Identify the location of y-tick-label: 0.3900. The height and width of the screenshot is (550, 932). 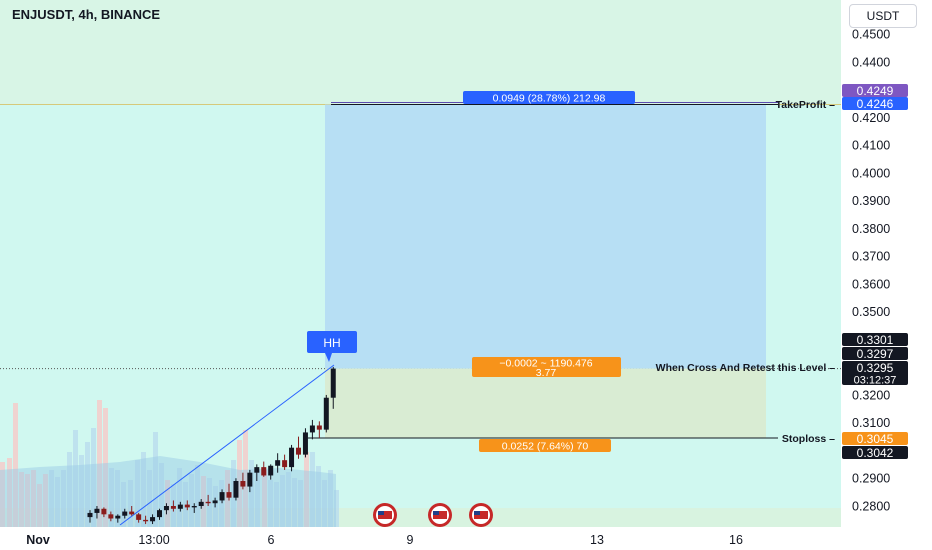
(871, 201).